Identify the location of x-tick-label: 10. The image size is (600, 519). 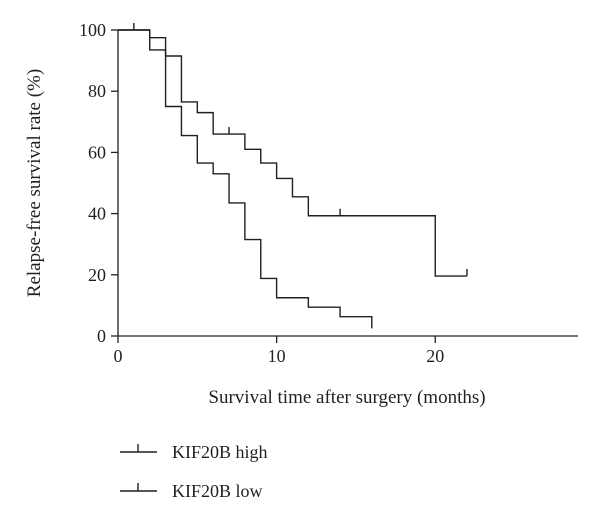
(277, 356).